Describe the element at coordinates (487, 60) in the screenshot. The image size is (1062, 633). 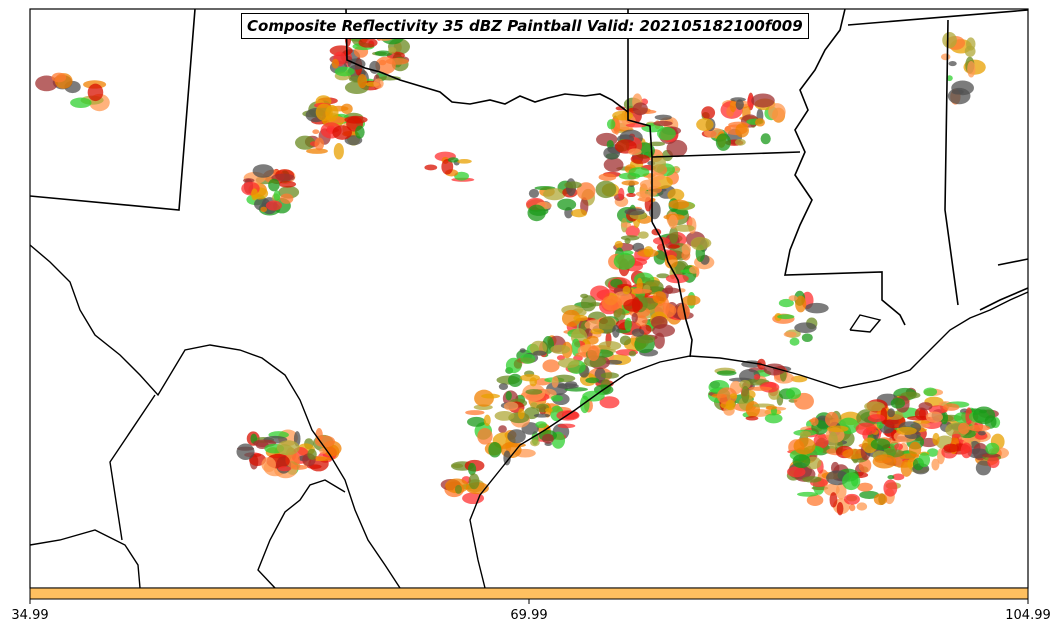
I see `border-ok-tx-red-river` at that location.